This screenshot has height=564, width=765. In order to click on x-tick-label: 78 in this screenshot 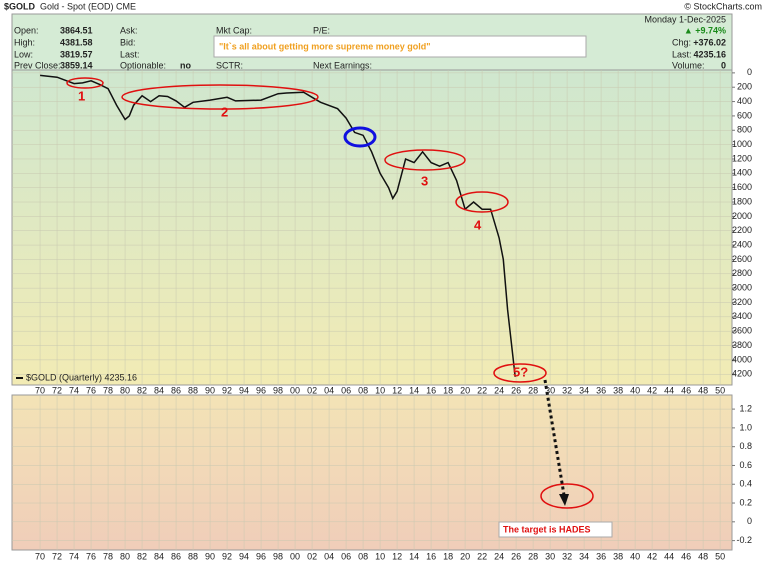, I will do `click(108, 390)`.